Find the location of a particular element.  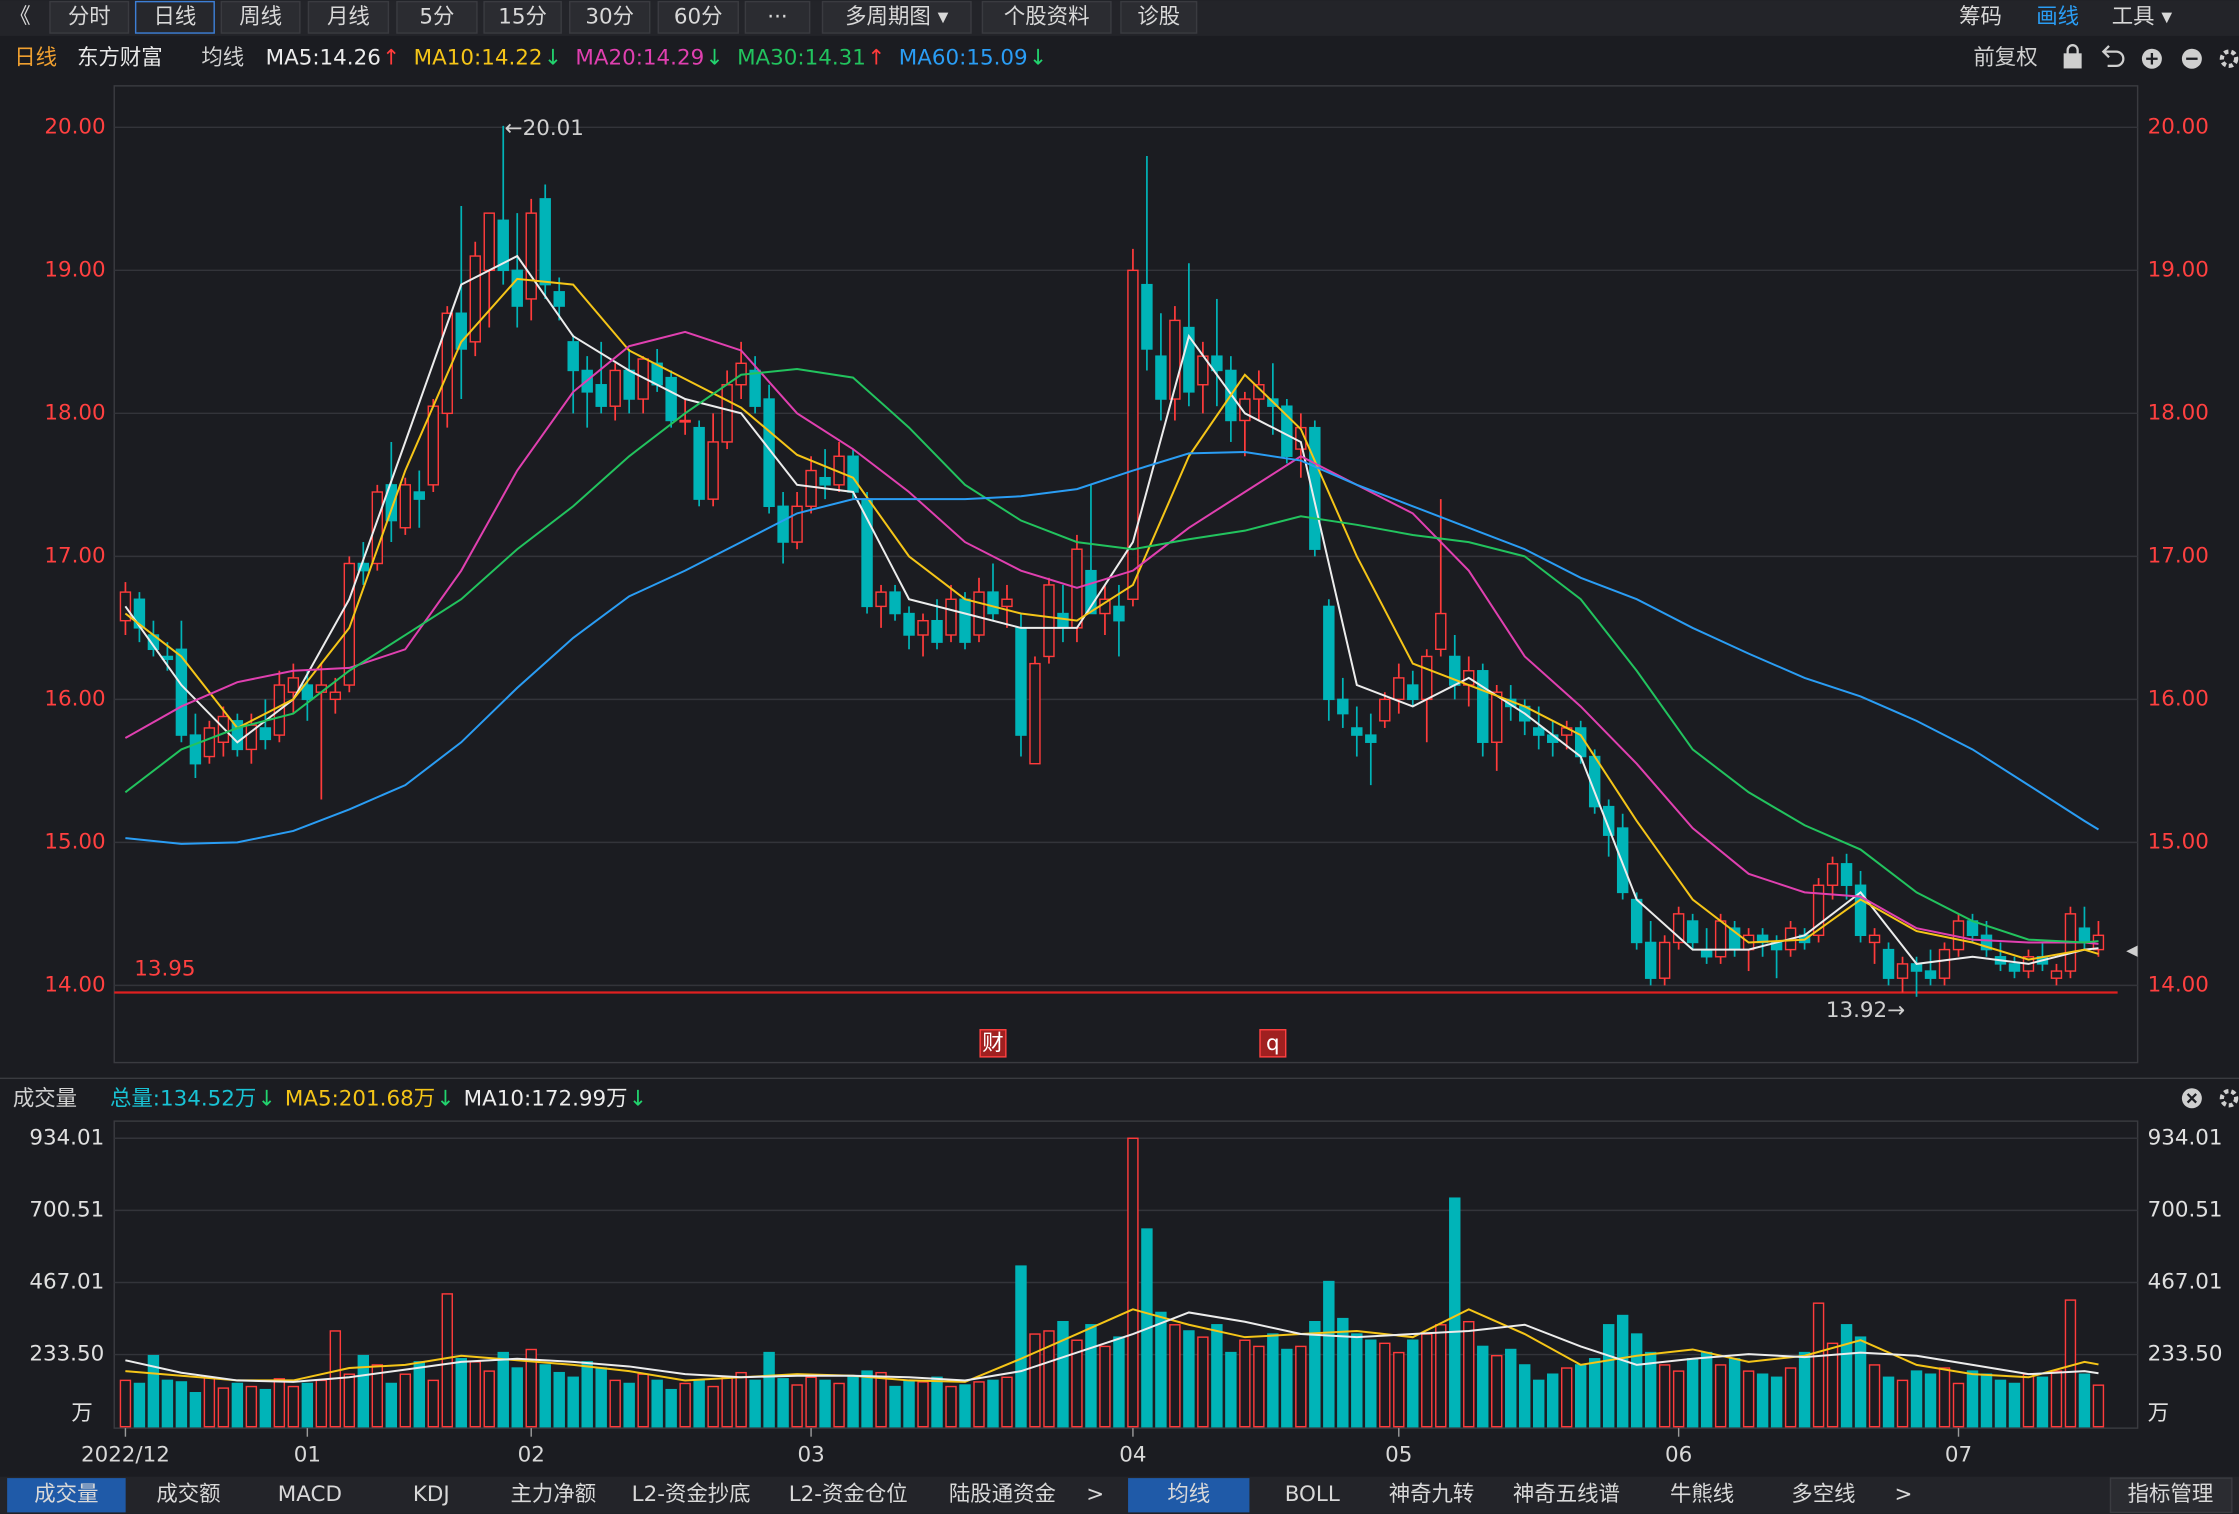

indicator-tab: L2-资金仓位 is located at coordinates (848, 1494).